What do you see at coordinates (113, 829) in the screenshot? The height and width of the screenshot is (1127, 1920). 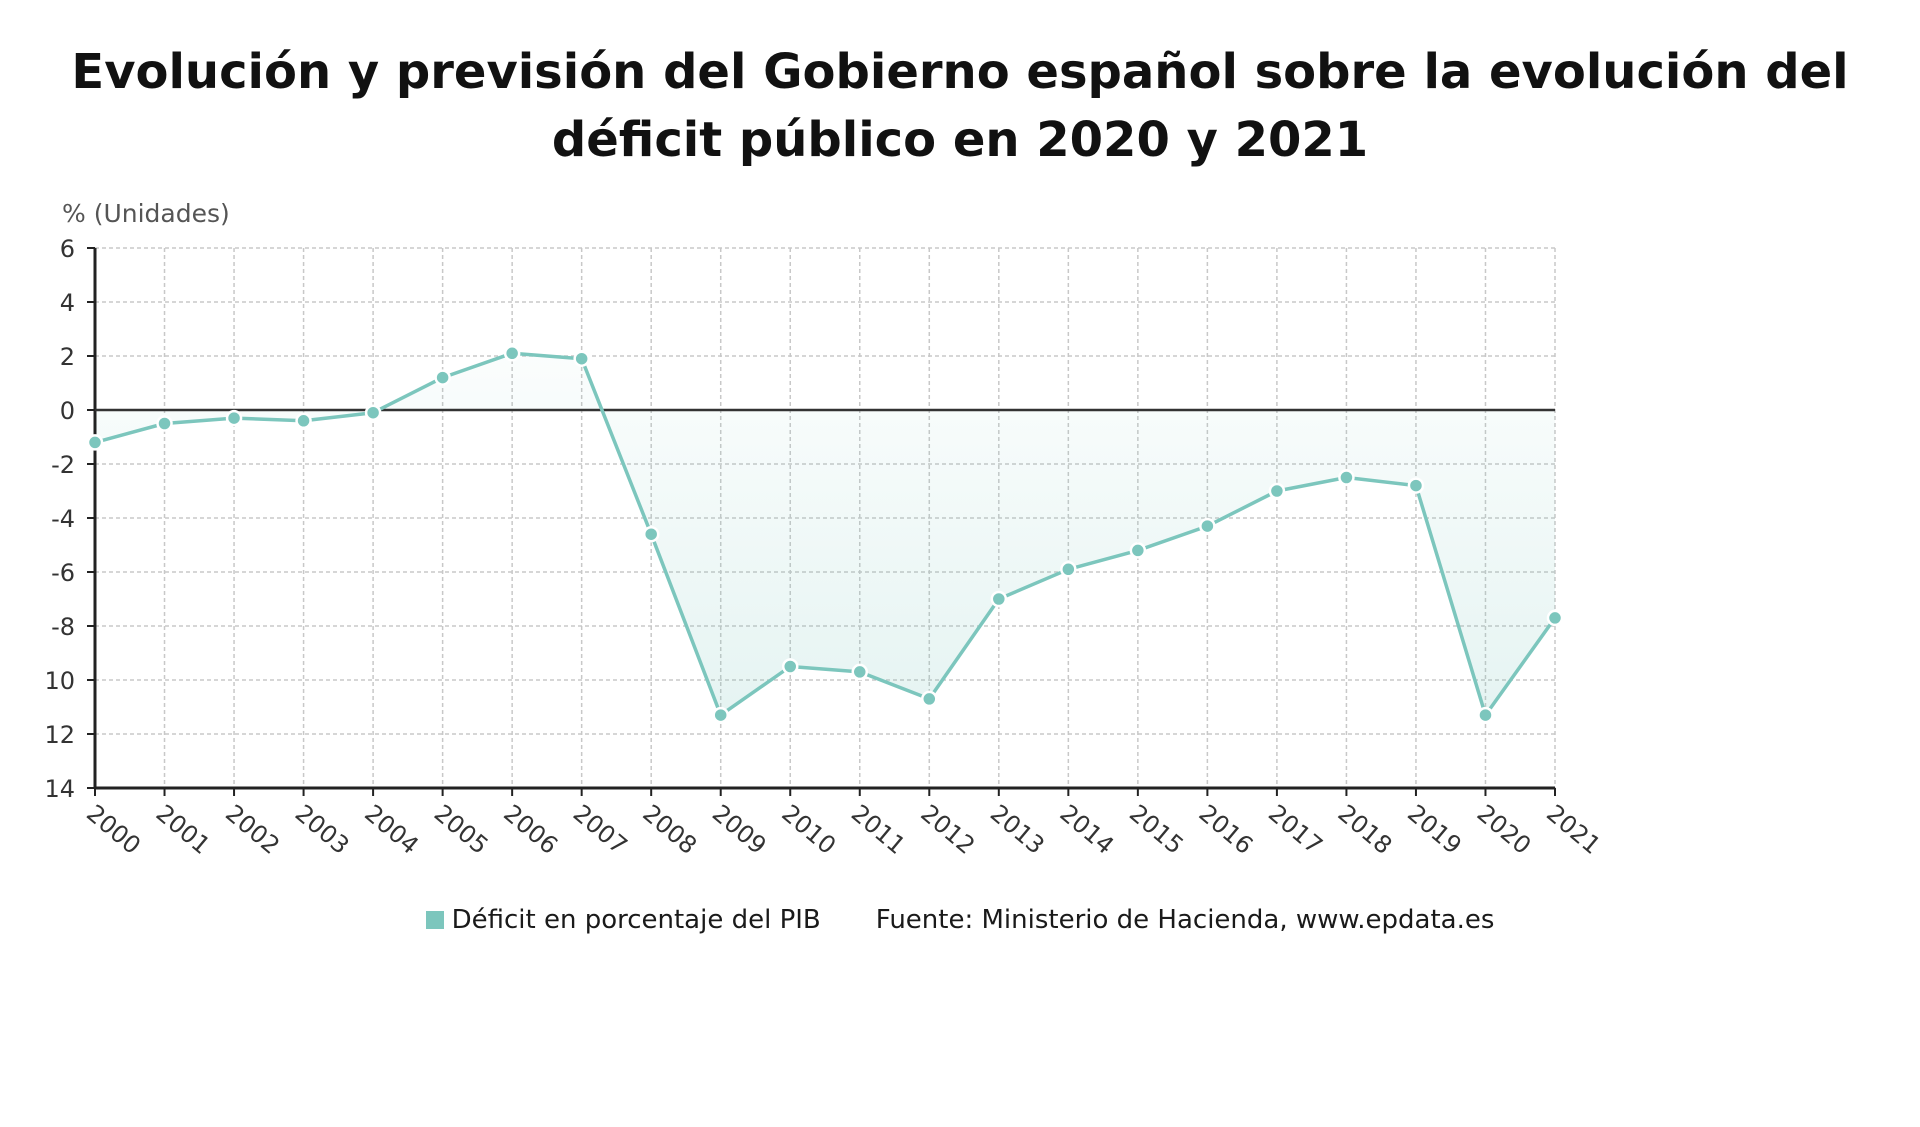 I see `x-tick-label: 2000` at bounding box center [113, 829].